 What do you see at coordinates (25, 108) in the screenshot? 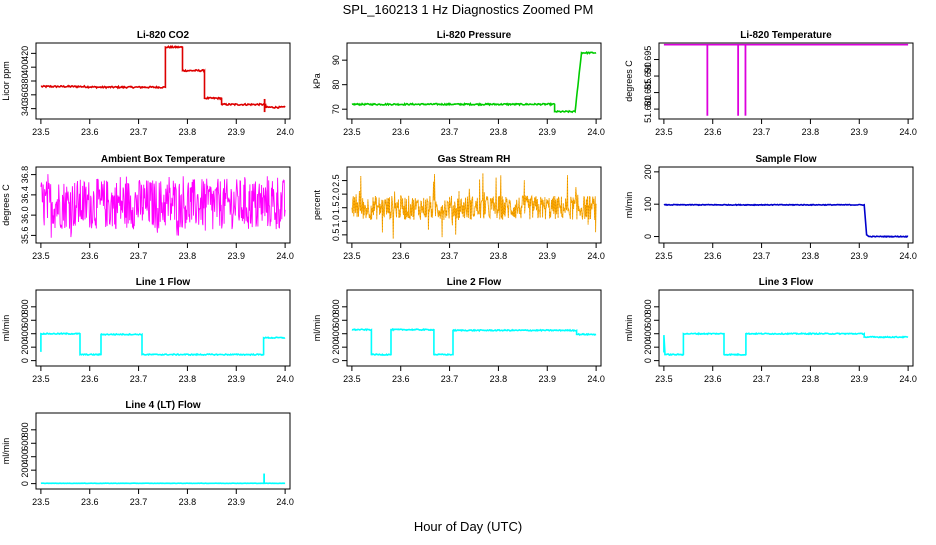
I see `y-tick-label: 340` at bounding box center [25, 108].